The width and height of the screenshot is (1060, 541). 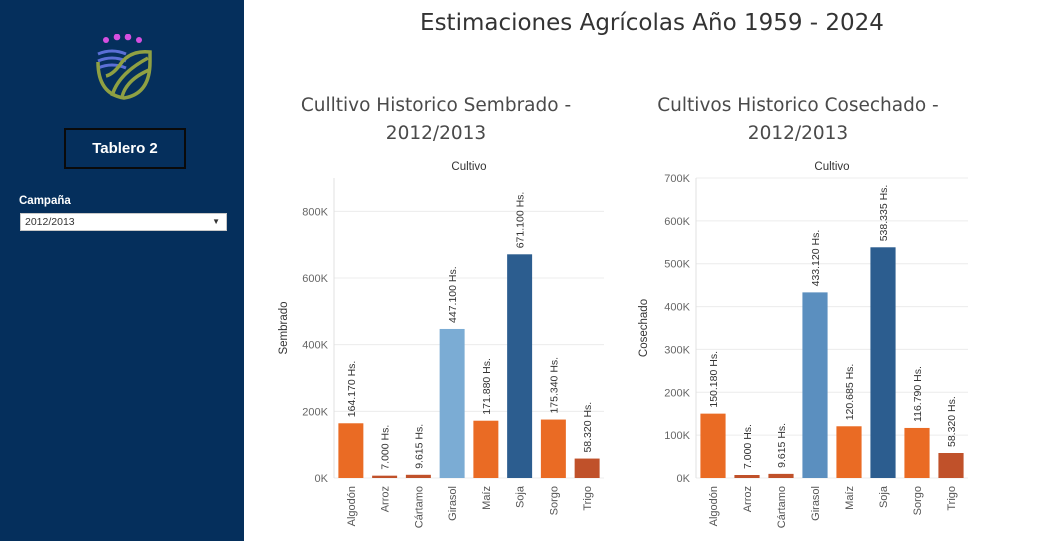 I want to click on chart2-category-label: Trigo, so click(x=952, y=498).